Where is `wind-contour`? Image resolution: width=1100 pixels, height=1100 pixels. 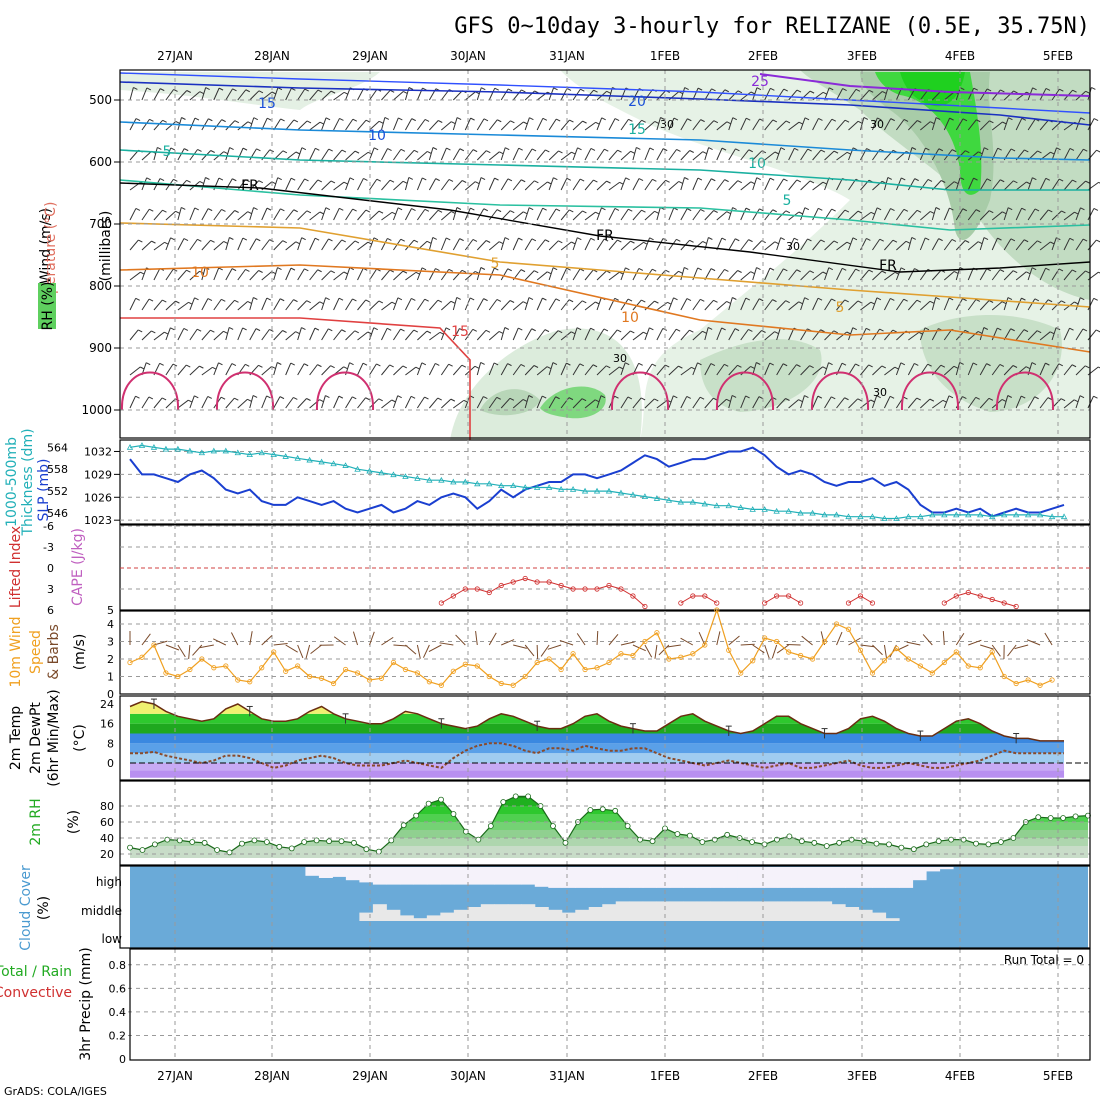
wind-contour is located at coordinates (605, 103).